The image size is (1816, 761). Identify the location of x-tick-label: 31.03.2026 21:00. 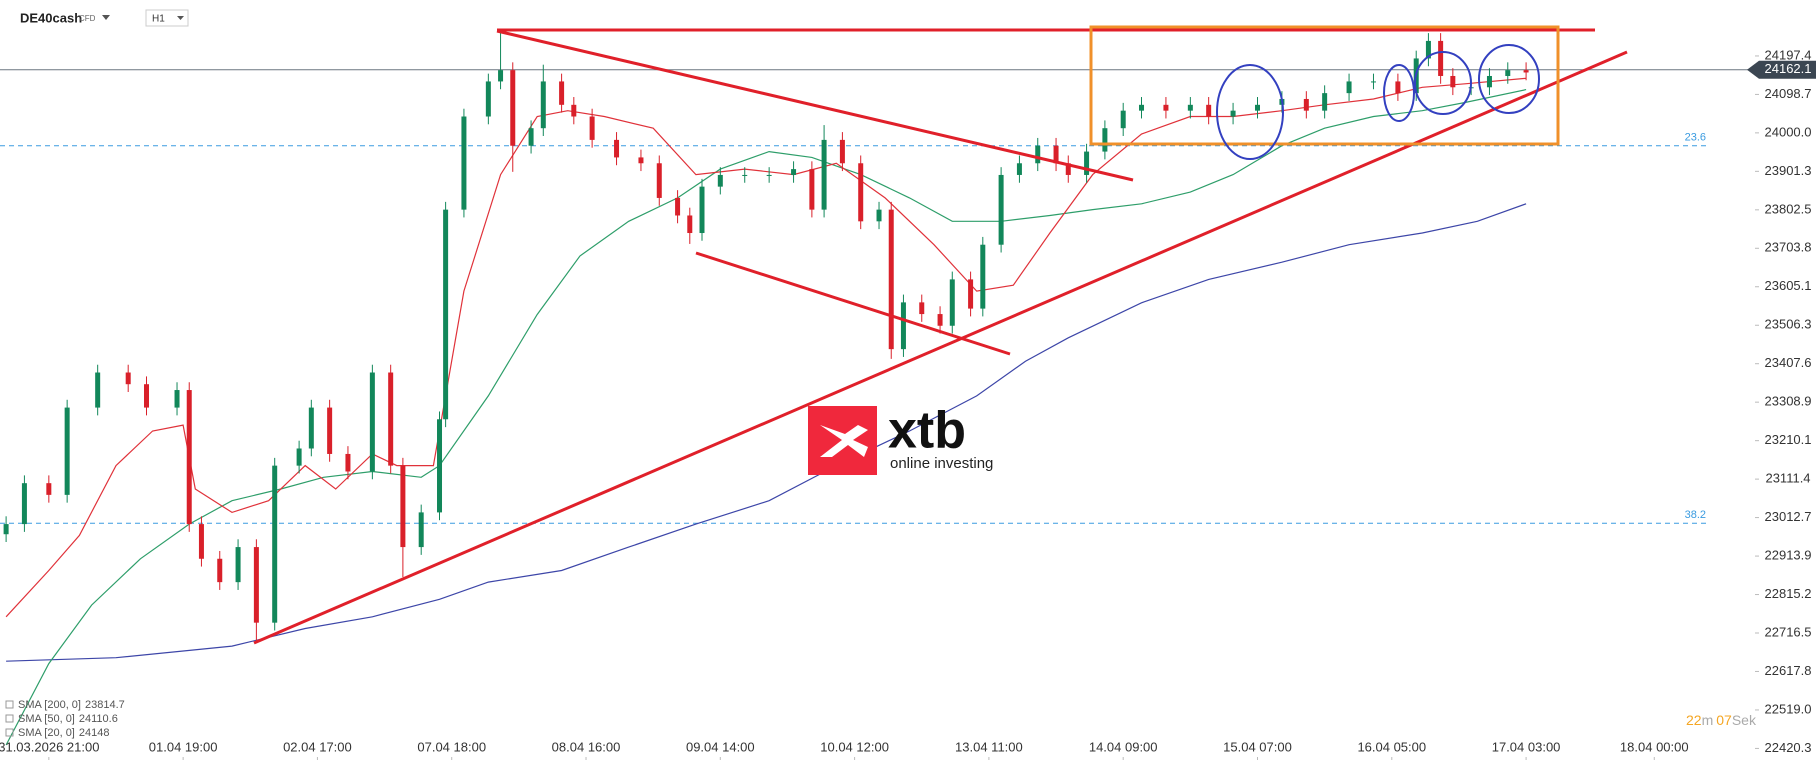
(49, 746).